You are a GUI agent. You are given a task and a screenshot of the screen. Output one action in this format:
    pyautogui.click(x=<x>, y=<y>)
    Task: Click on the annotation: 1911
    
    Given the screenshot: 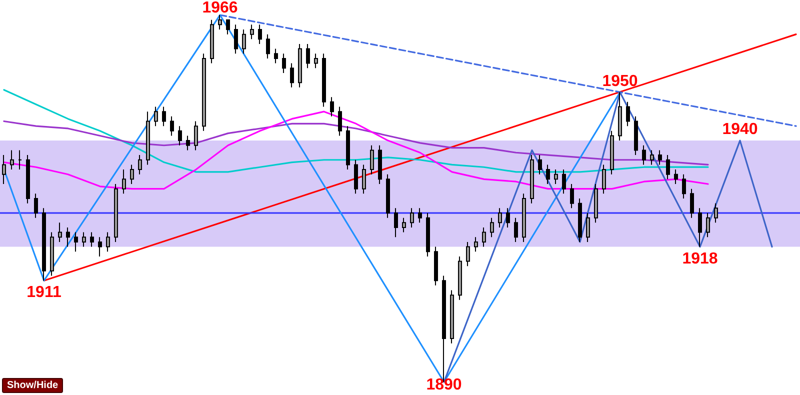 What is the action you would take?
    pyautogui.click(x=44, y=293)
    